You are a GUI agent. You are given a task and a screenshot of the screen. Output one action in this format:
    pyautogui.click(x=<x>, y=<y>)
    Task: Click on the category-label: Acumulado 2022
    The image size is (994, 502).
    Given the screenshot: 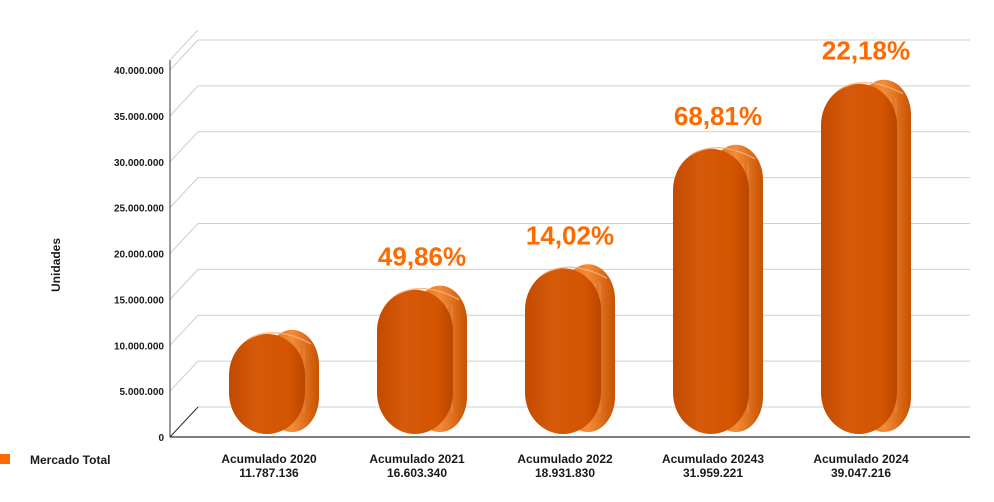 What is the action you would take?
    pyautogui.click(x=565, y=459)
    